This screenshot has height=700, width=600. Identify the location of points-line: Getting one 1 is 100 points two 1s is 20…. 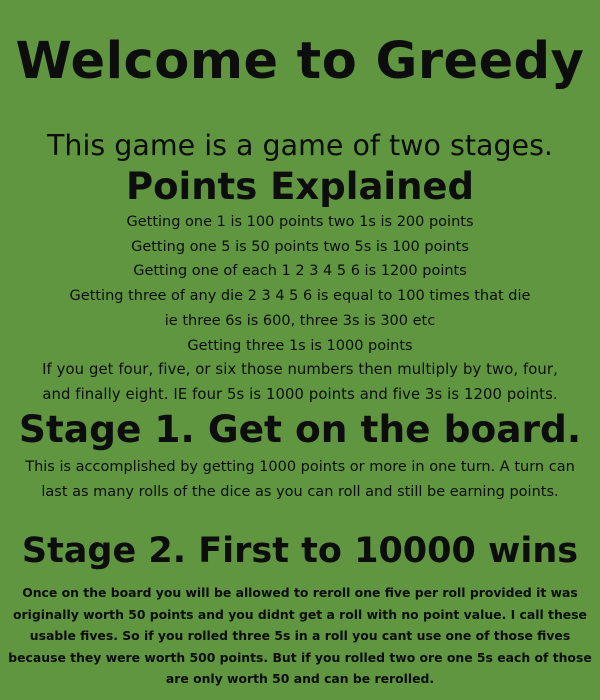
(300, 222).